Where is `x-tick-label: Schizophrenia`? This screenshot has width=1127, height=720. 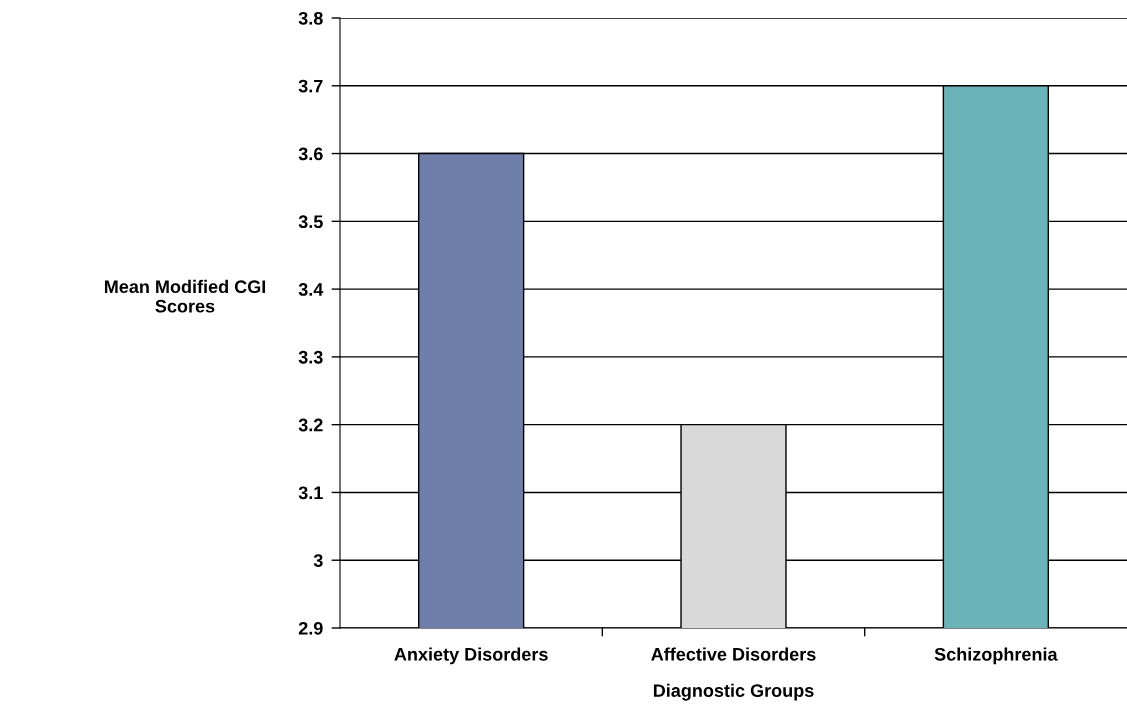
x-tick-label: Schizophrenia is located at coordinates (996, 656).